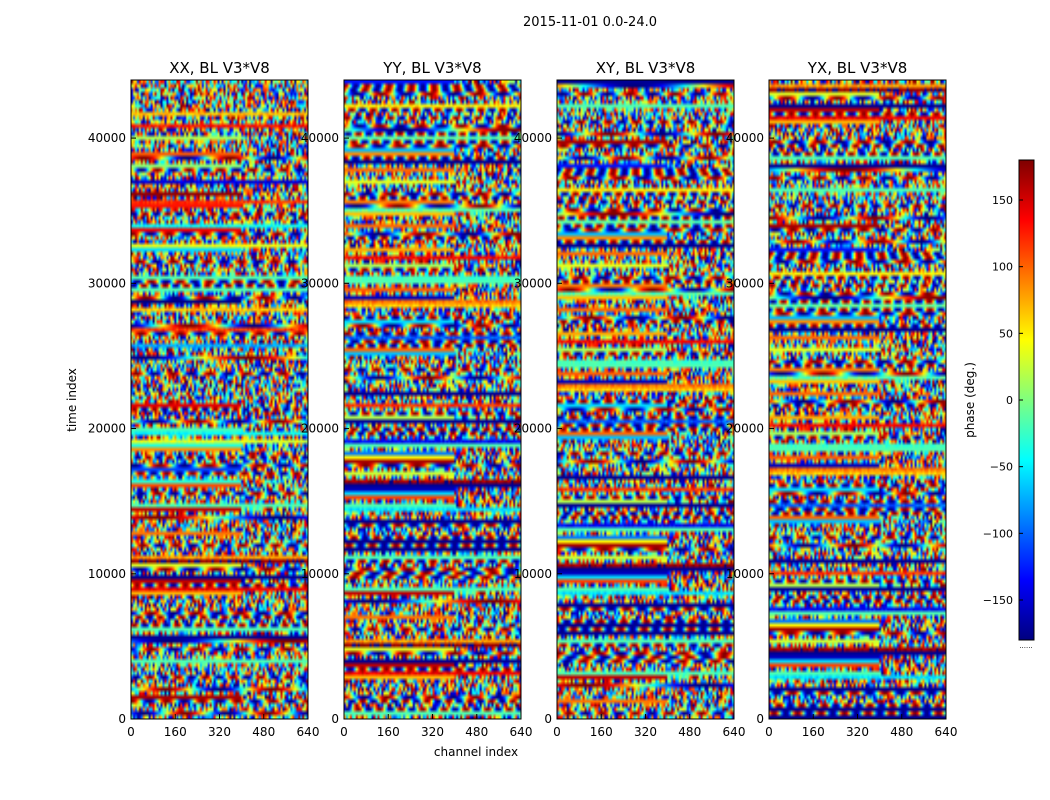 This screenshot has height=800, width=1050. I want to click on colorbar-tick-label: −150, so click(998, 600).